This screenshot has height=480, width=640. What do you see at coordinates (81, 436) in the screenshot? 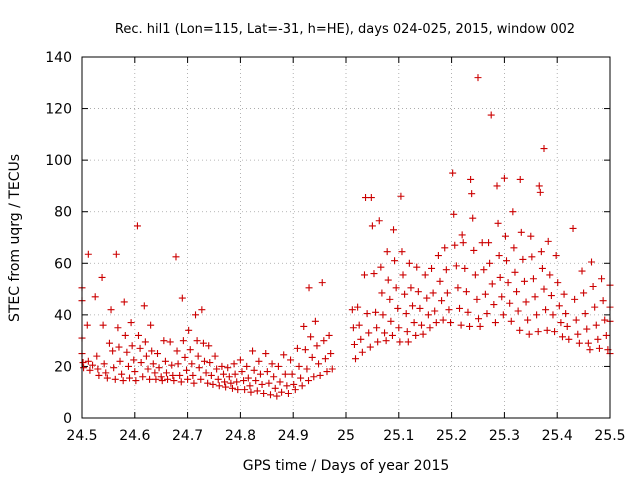
I see `x-tick-label: 24.5` at bounding box center [81, 436].